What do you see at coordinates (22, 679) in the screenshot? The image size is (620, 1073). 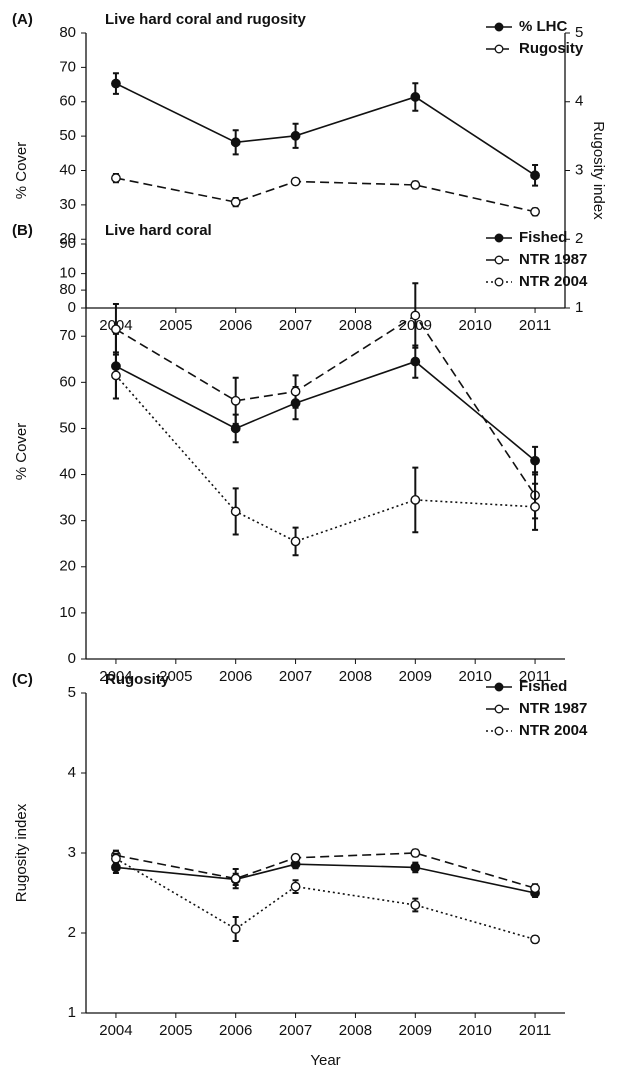 I see `panel-label: (C)` at bounding box center [22, 679].